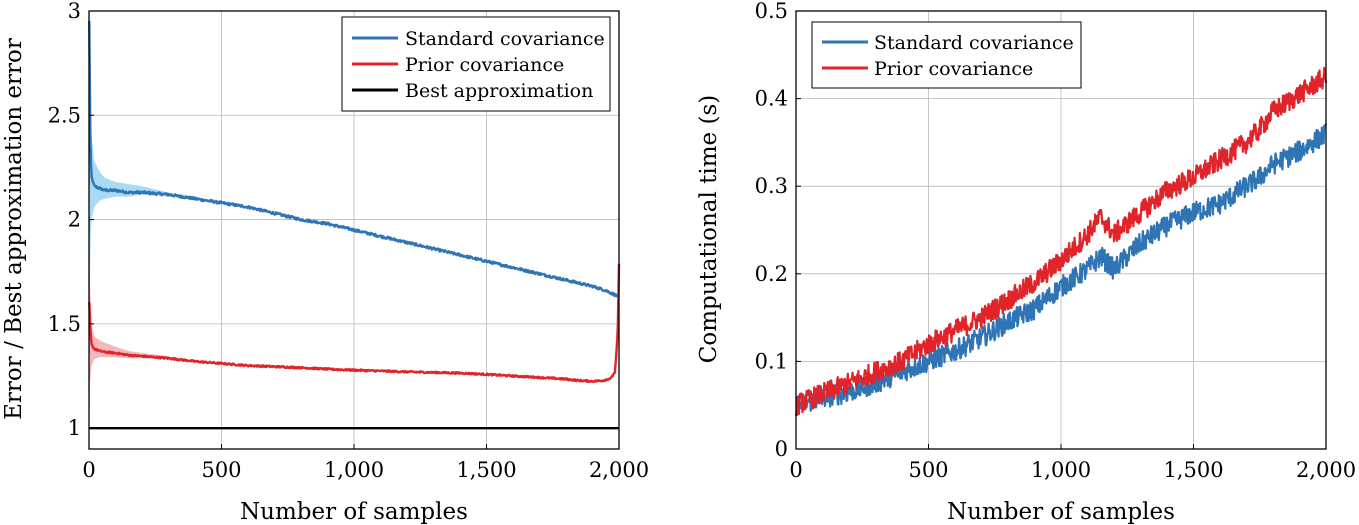 This screenshot has width=1359, height=525. What do you see at coordinates (64, 115) in the screenshot?
I see `y-tick-label: 2.5` at bounding box center [64, 115].